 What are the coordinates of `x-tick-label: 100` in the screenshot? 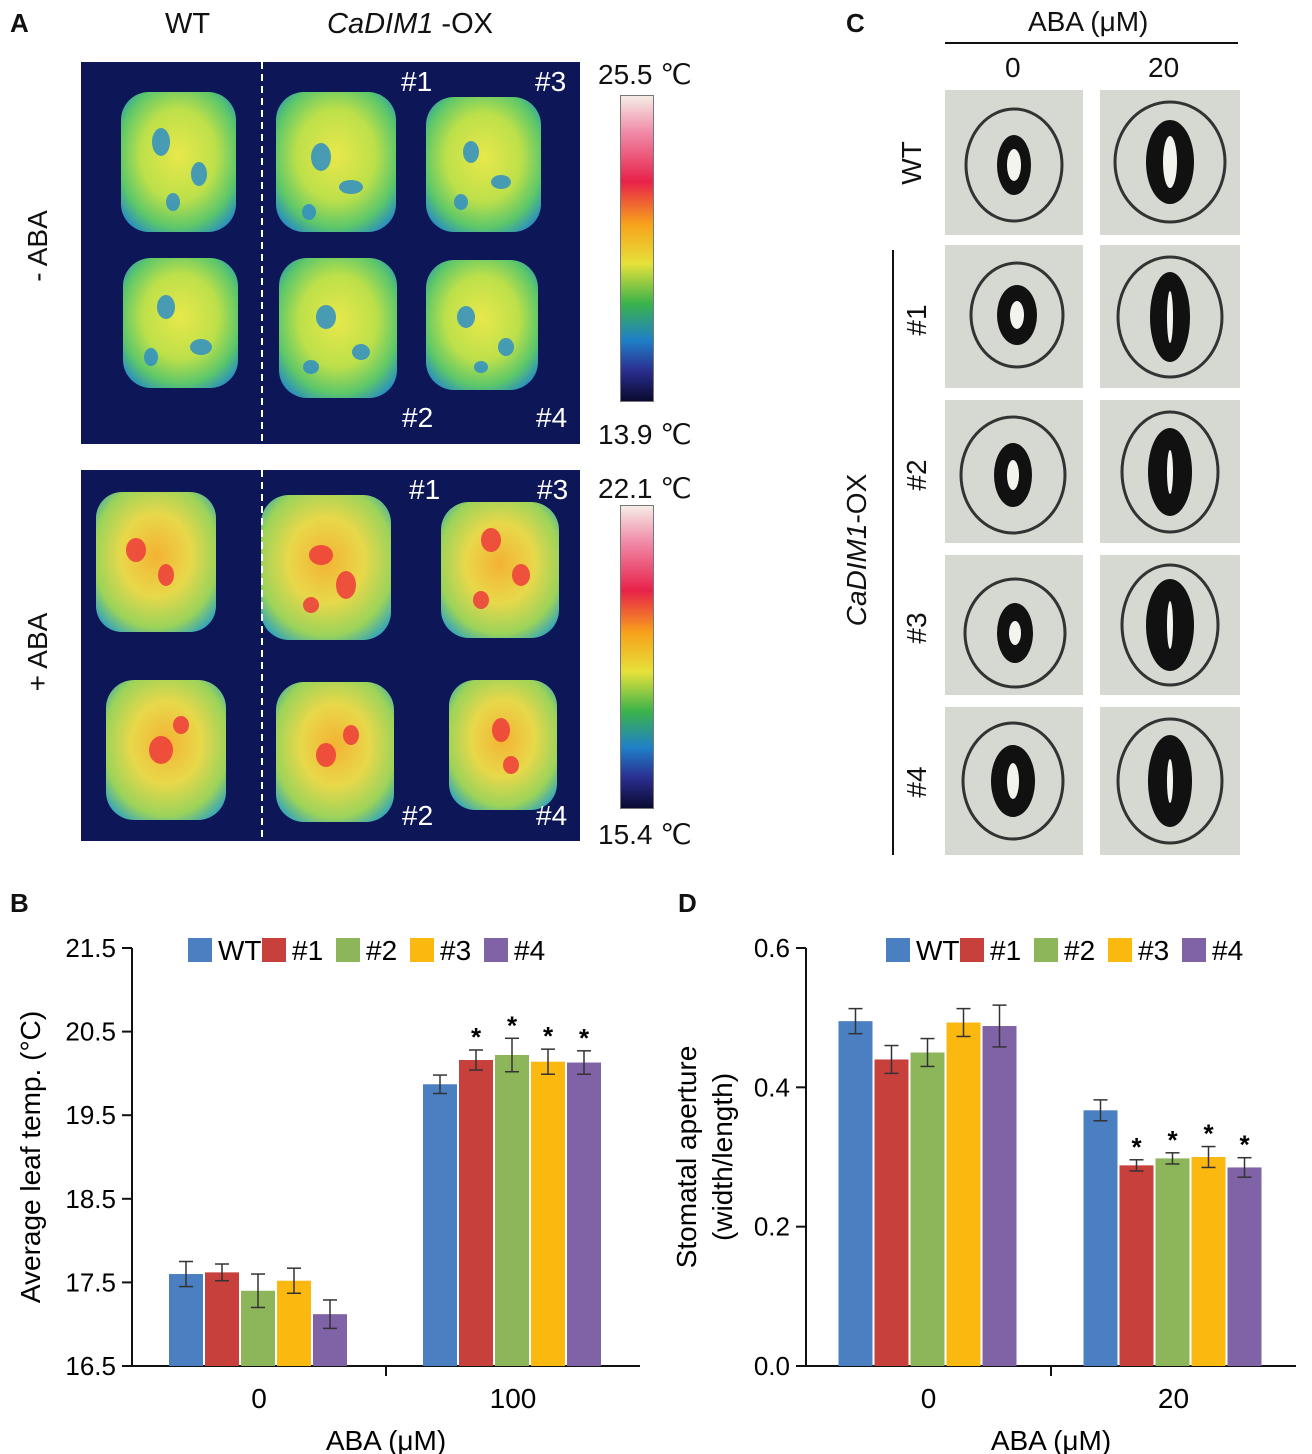 It's located at (513, 1398).